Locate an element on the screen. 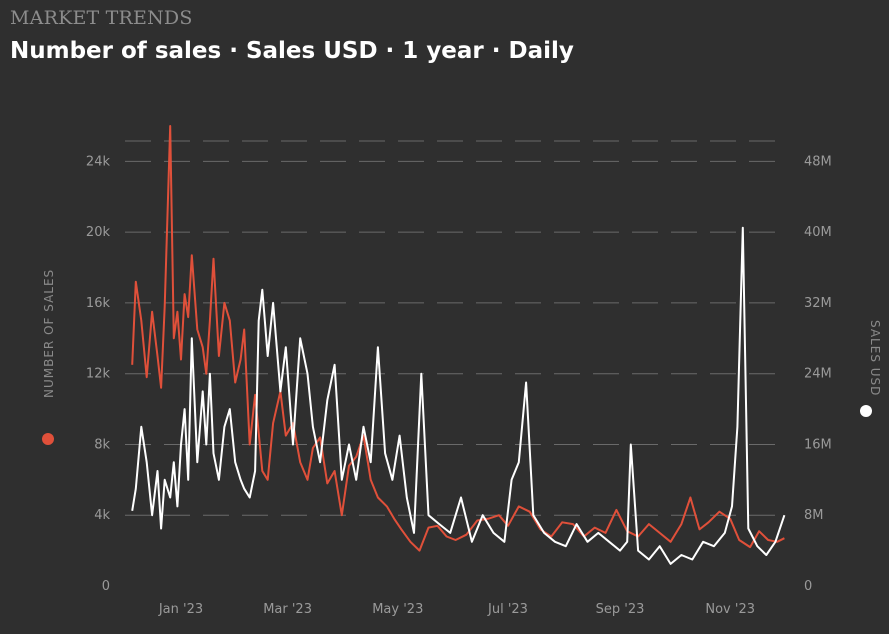 The height and width of the screenshot is (634, 889). x-tick-label: Nov '23 is located at coordinates (730, 609).